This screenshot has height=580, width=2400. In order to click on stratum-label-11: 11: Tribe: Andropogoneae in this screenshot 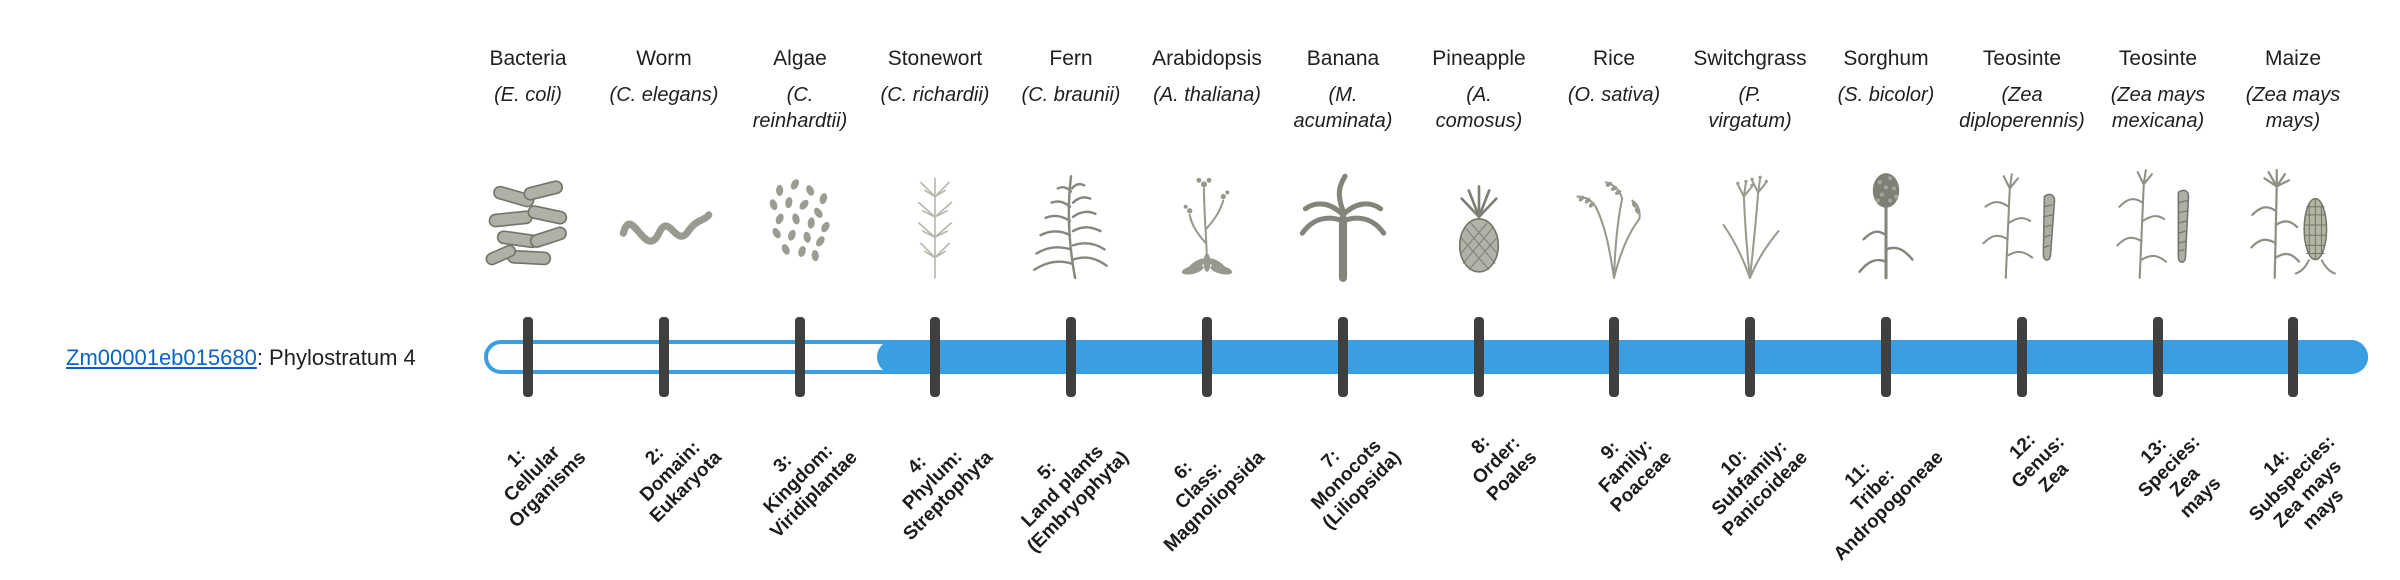, I will do `click(1889, 506)`.